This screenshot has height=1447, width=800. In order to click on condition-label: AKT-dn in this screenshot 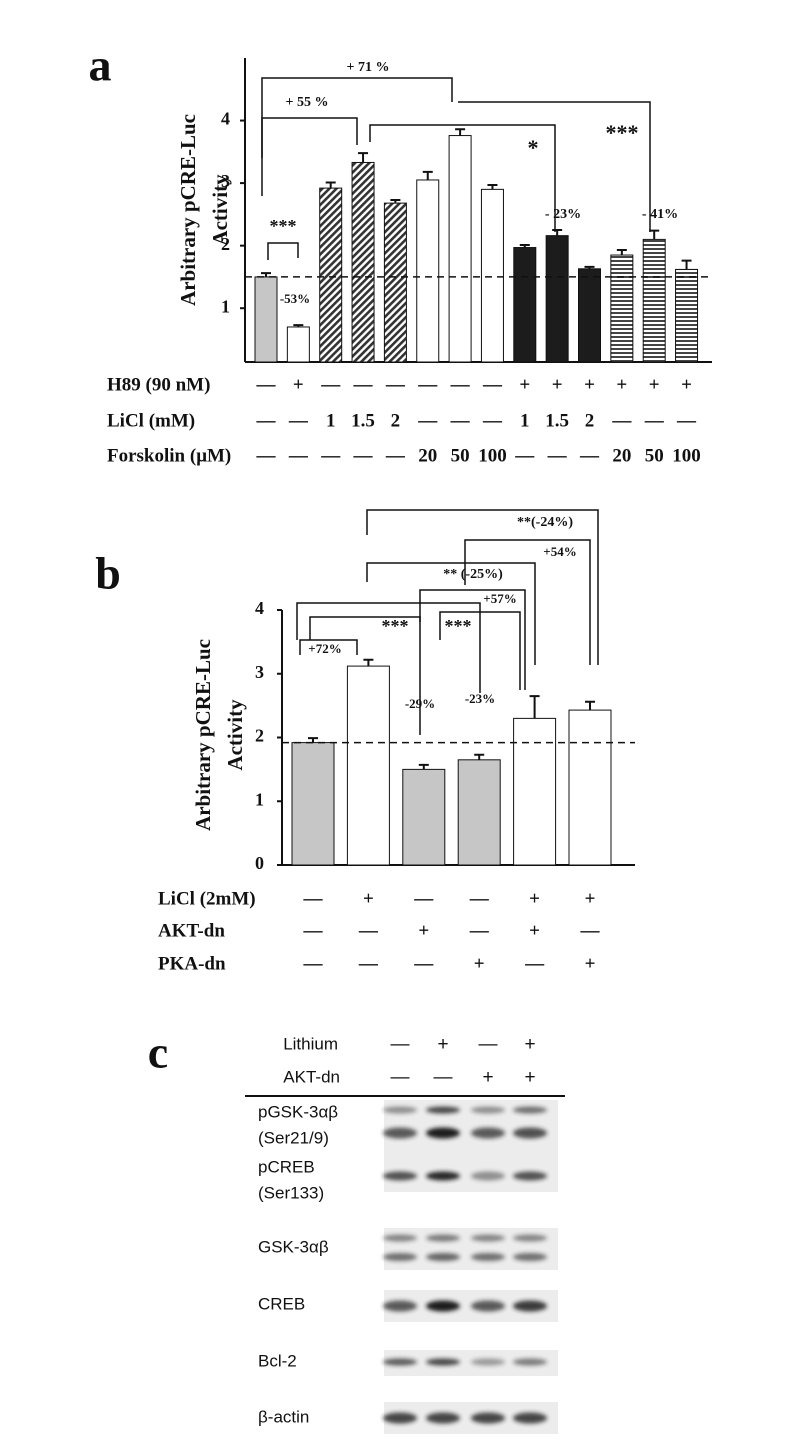, I will do `click(311, 1076)`.